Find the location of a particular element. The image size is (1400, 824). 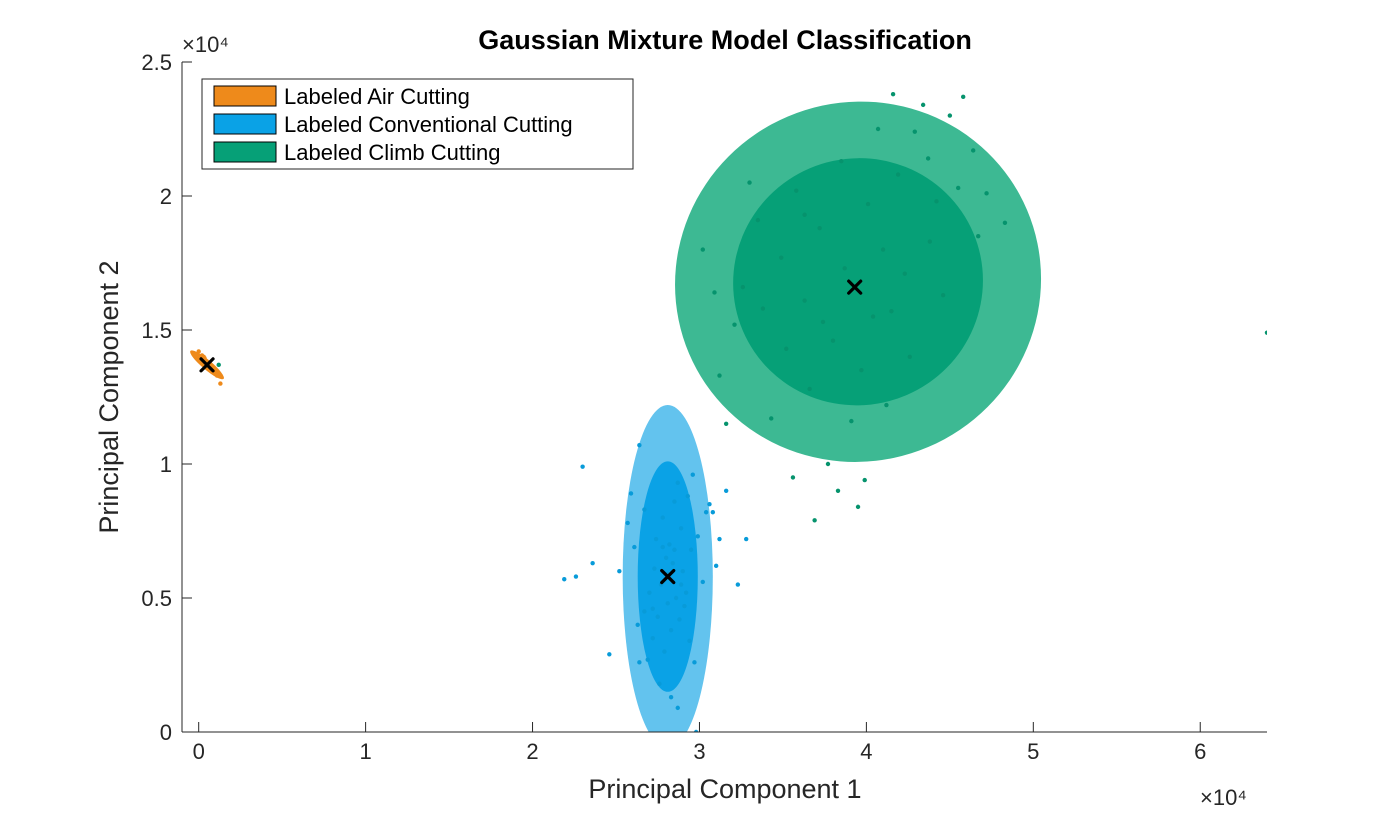

legend-label-climb: Labeled Climb Cutting is located at coordinates (392, 152).